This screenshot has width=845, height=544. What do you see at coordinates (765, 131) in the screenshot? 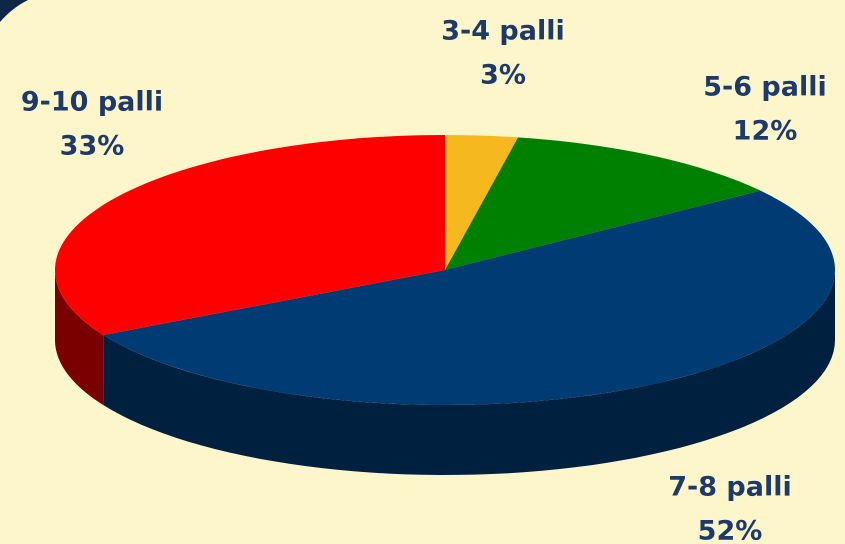
I see `slice-value-label: 12%` at bounding box center [765, 131].